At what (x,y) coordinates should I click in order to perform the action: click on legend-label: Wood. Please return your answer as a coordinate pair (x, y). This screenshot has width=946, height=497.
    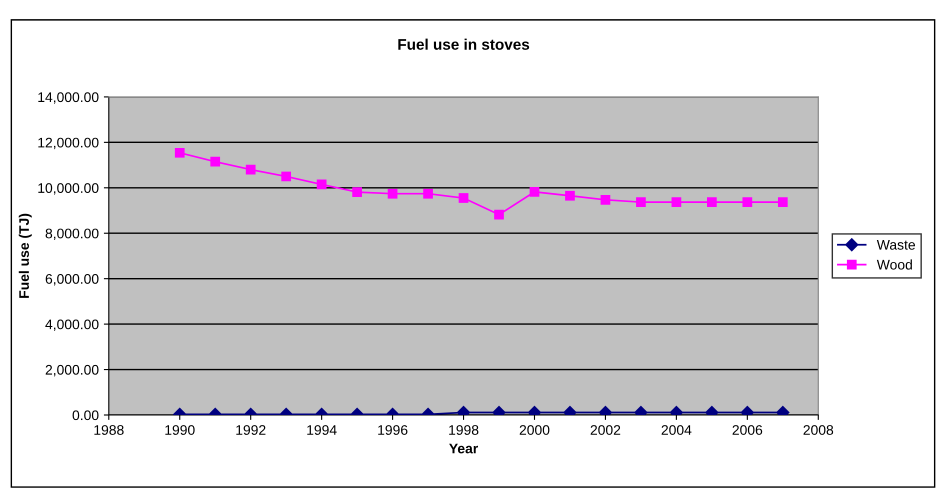
    Looking at the image, I should click on (894, 264).